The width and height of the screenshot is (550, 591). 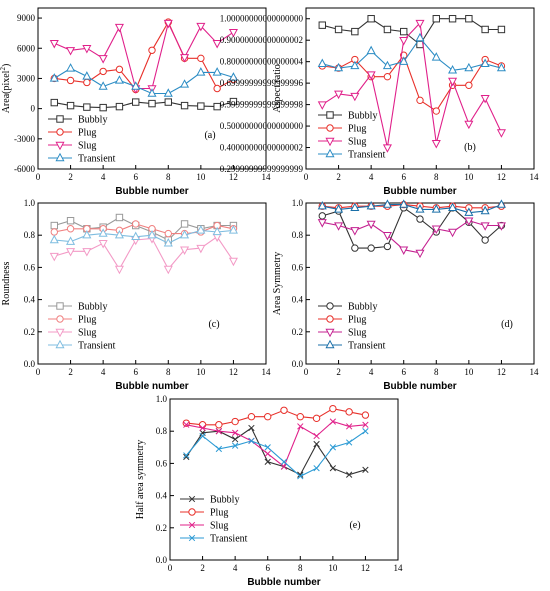 I want to click on legend-entry: Bubbly, so click(x=362, y=307).